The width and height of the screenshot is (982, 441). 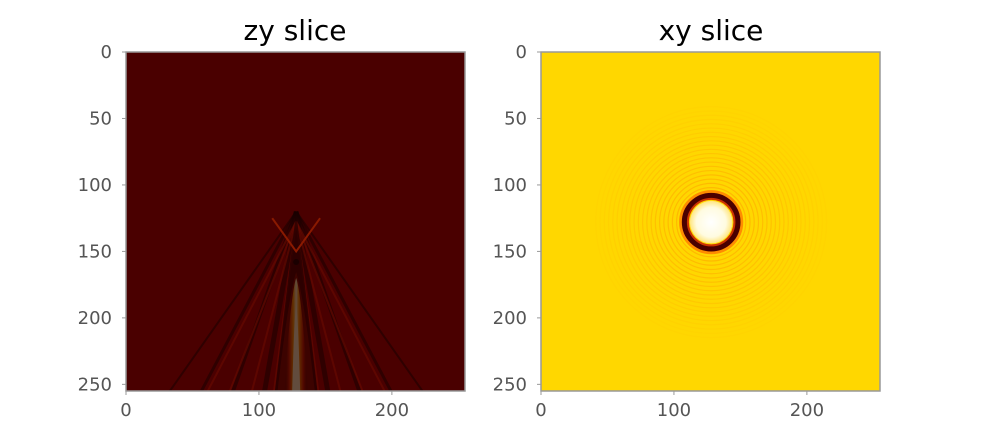 I want to click on ring-outer-halo, so click(x=711, y=222).